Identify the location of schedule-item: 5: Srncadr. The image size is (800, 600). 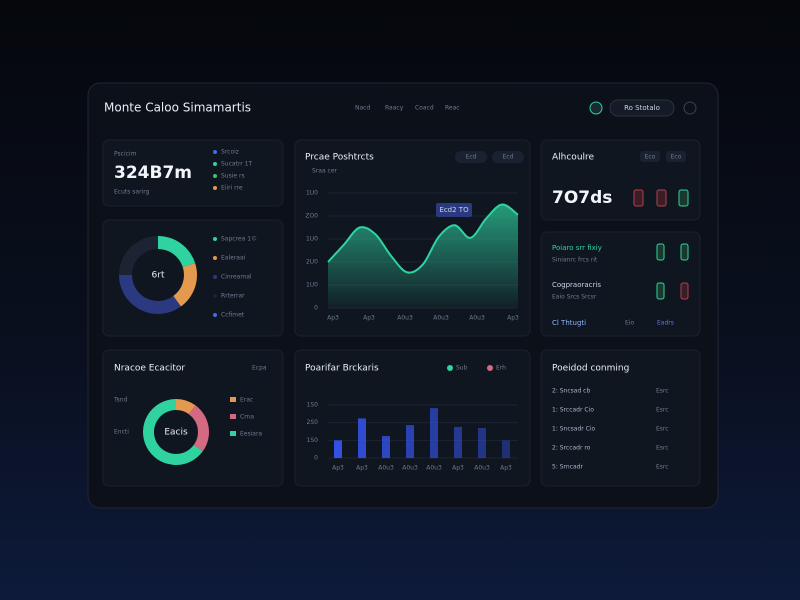
(568, 467).